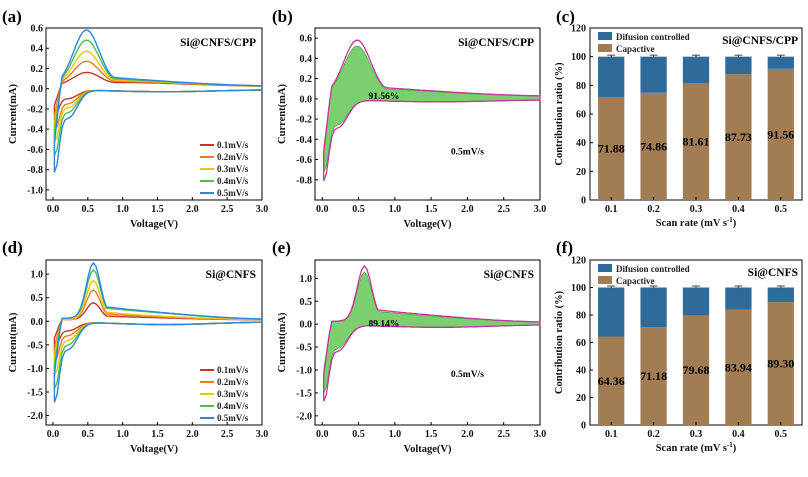 The image size is (808, 477). Describe the element at coordinates (605, 48) in the screenshot. I see `legend-swatch-capacitive` at that location.